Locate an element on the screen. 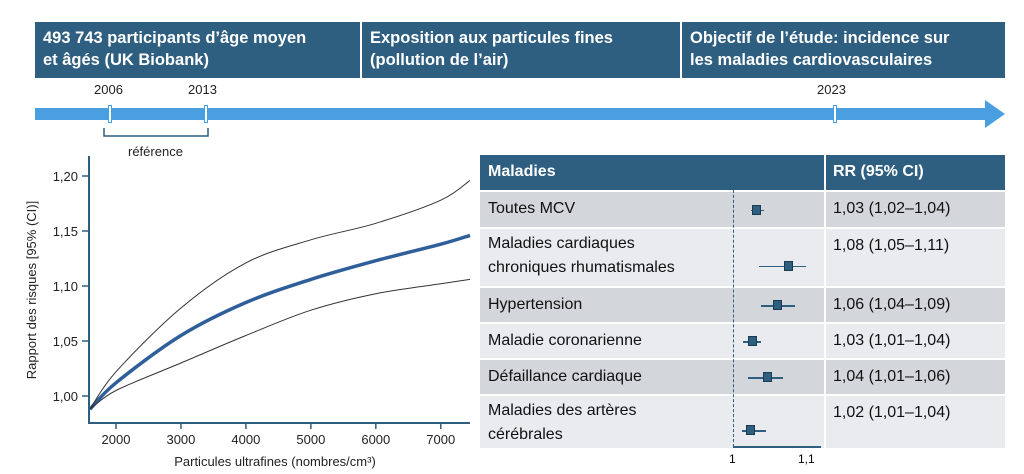 The image size is (1024, 474). reference-label: référence is located at coordinates (155, 151).